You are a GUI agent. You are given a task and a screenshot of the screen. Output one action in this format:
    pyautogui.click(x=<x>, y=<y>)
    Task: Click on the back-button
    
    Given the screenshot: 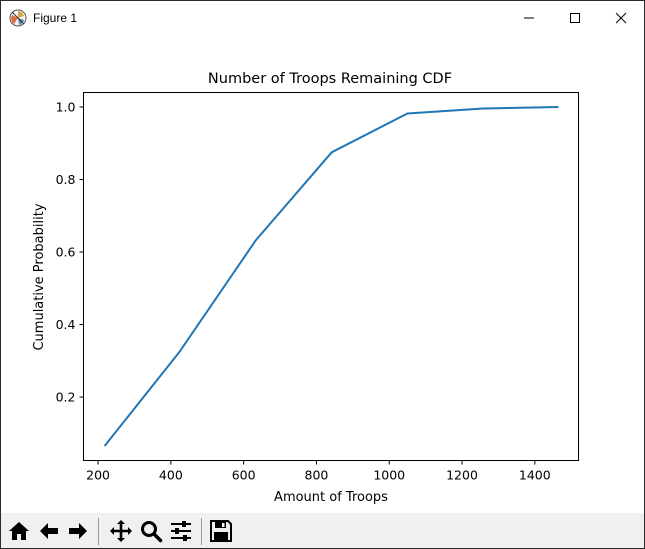 What is the action you would take?
    pyautogui.click(x=49, y=531)
    